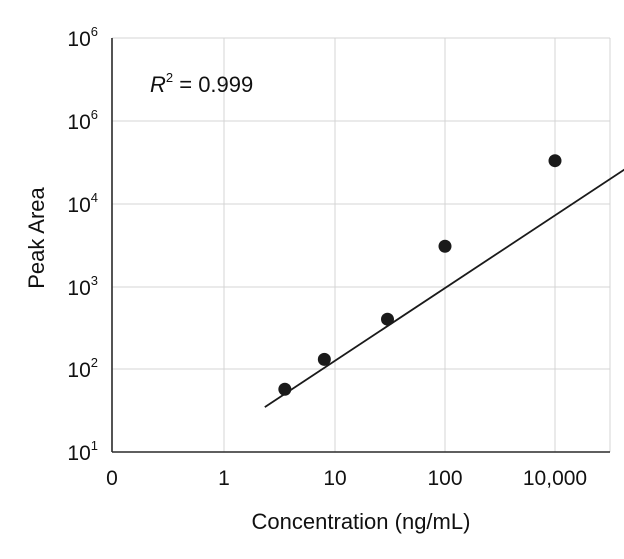 The image size is (624, 559). Describe the element at coordinates (334, 478) in the screenshot. I see `x-tick-label: 10` at that location.